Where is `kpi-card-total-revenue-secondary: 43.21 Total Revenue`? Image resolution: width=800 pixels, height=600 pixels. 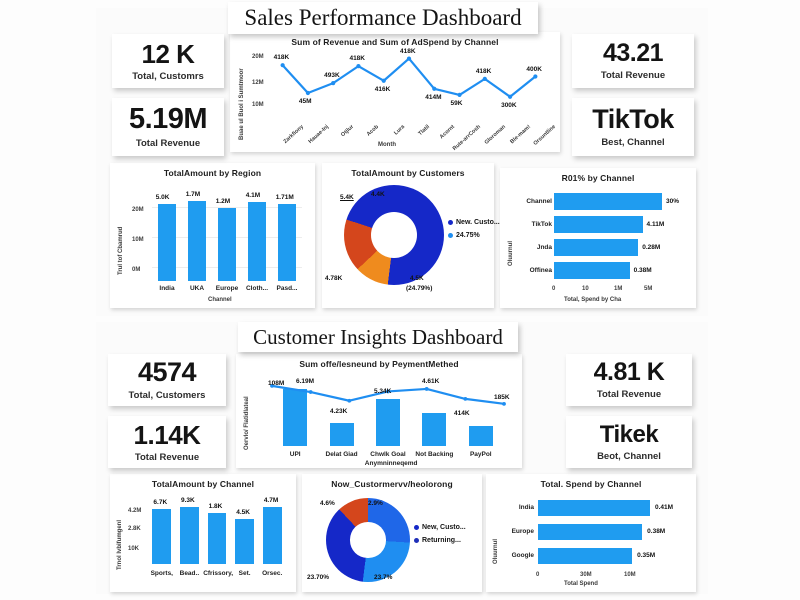 kpi-card-total-revenue-secondary: 43.21 Total Revenue is located at coordinates (633, 61).